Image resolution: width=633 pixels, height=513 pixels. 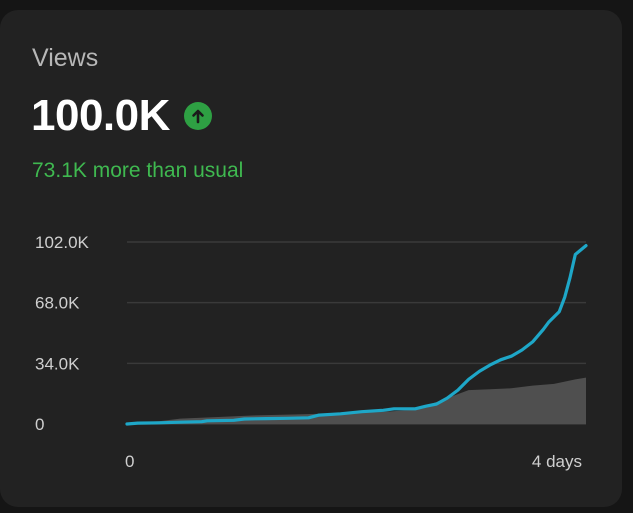 I want to click on y-tick-label: 68.0K, so click(x=57, y=303).